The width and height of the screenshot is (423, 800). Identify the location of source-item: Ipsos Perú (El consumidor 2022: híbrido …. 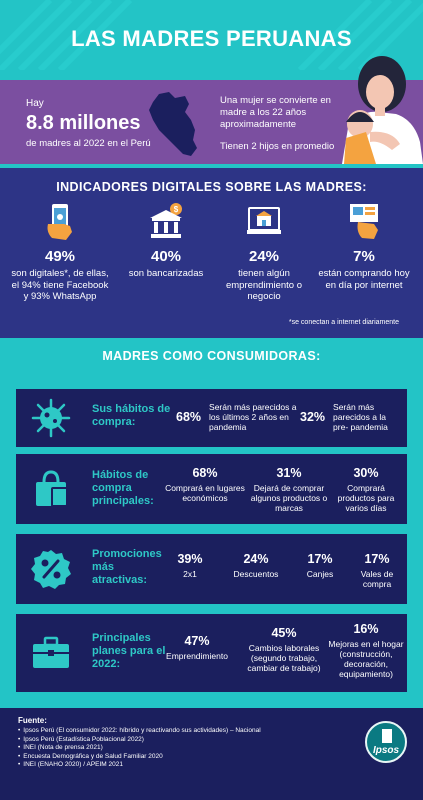
(139, 731).